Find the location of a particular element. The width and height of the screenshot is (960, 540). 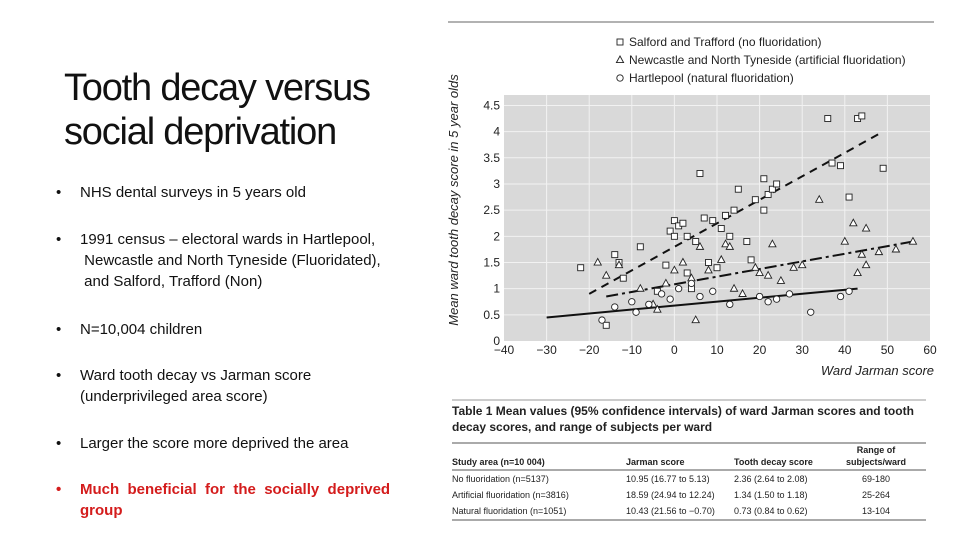

y-tick-label: 3.5 is located at coordinates (491, 158).